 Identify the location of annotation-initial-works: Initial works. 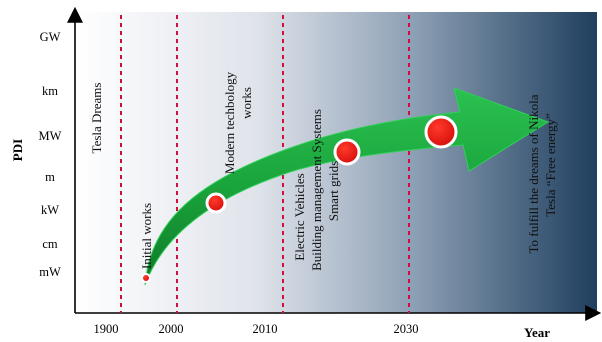
(146, 236).